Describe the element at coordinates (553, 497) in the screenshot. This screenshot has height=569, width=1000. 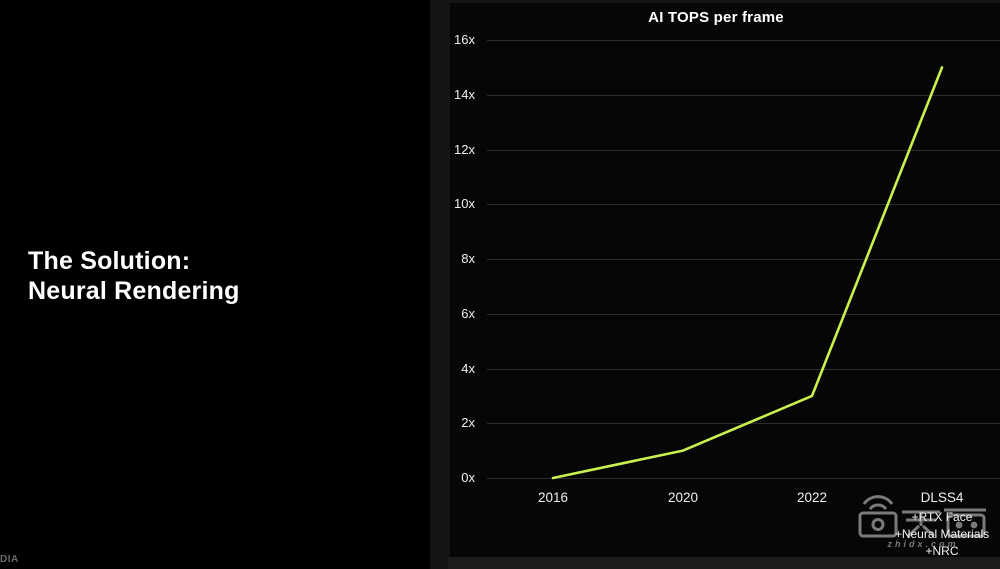
I see `x-tick-label: 2016` at that location.